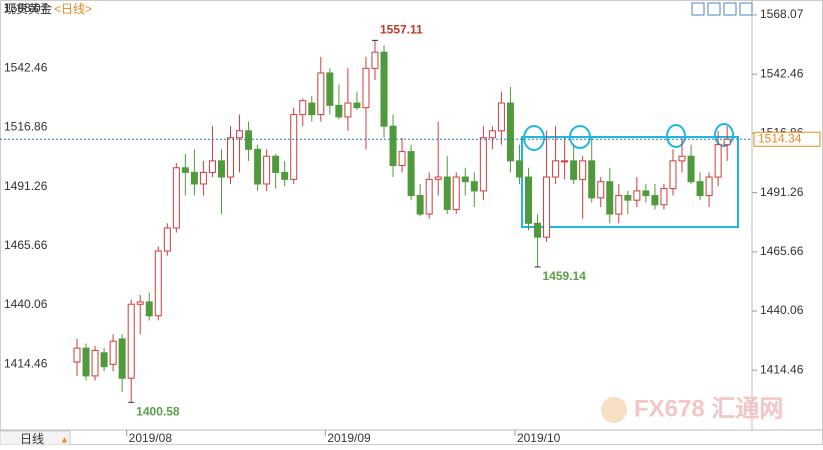  I want to click on tab-arrow: ▲, so click(64, 439).